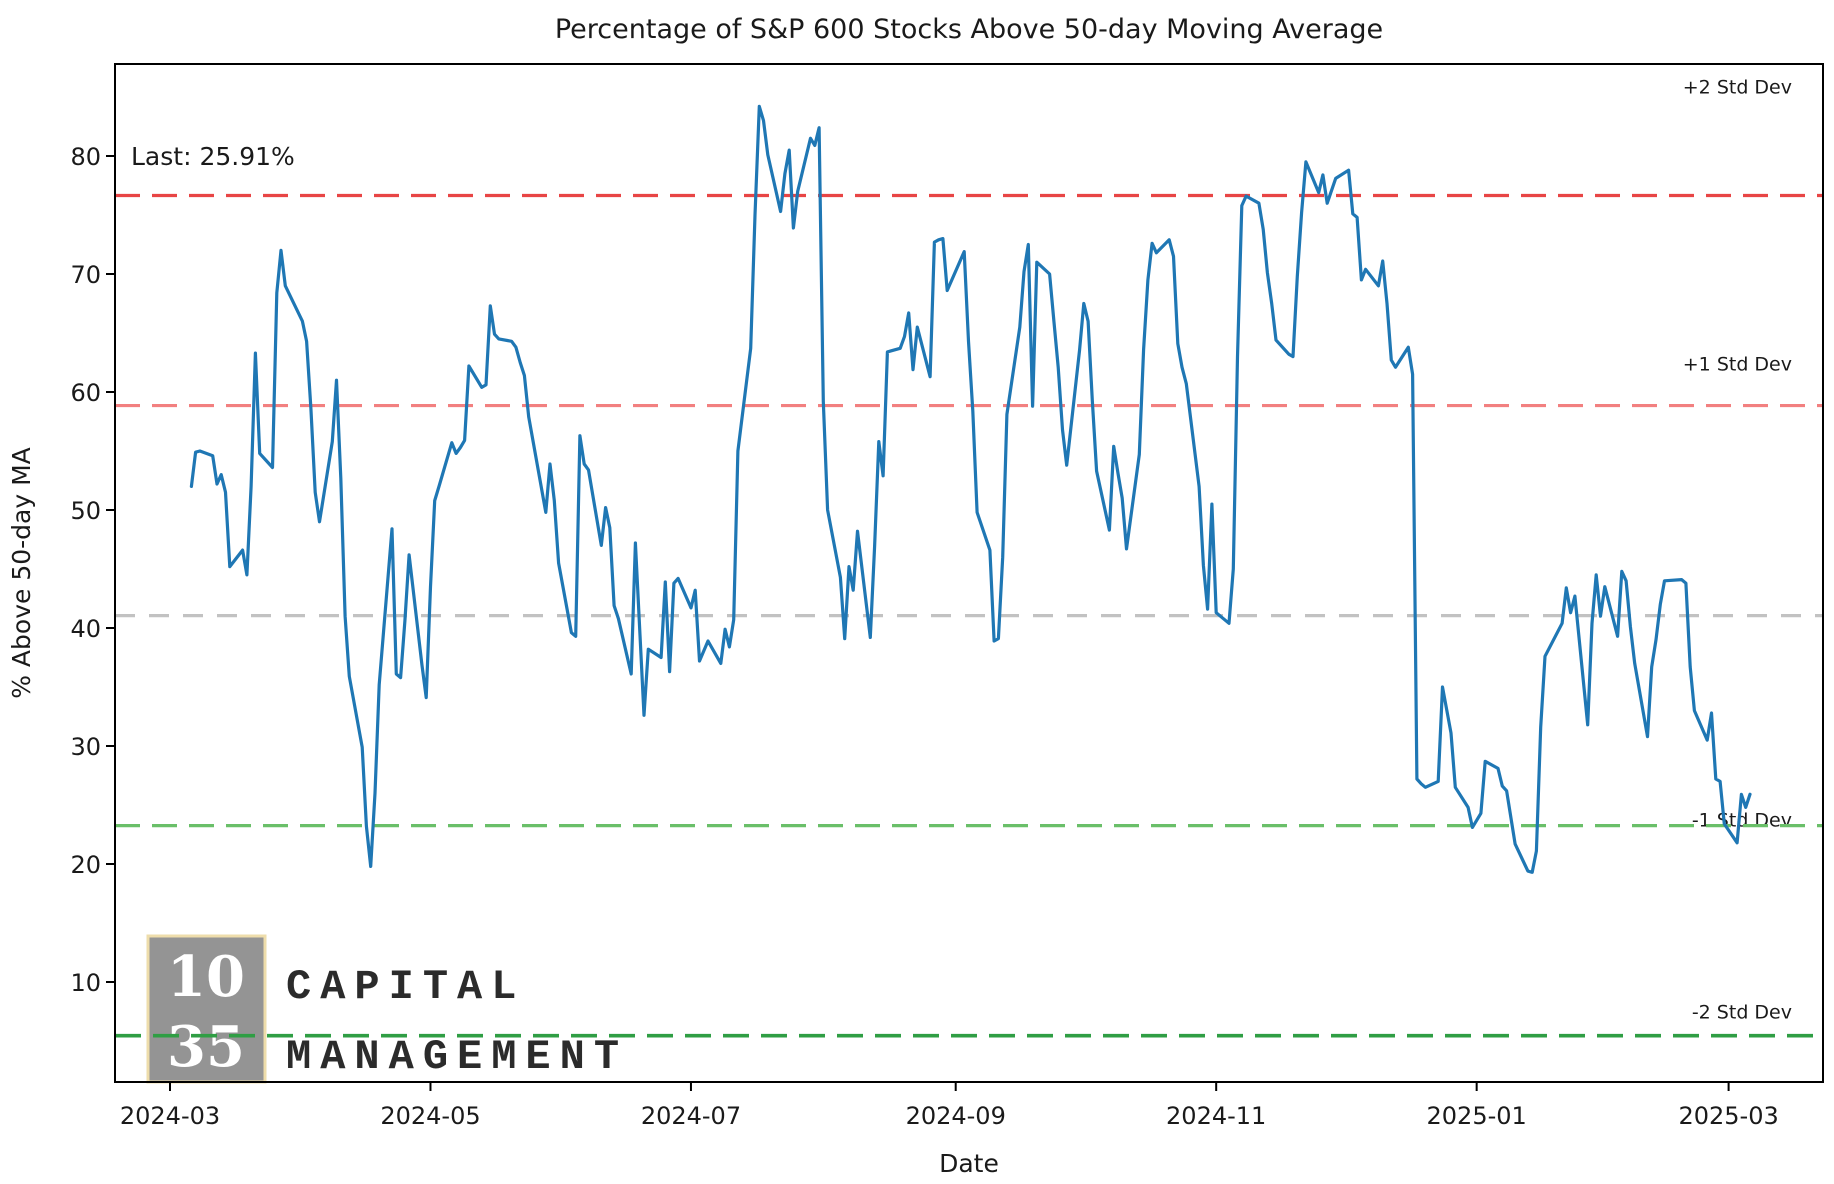 Image resolution: width=1834 pixels, height=1184 pixels. I want to click on logo-number-bottom: 35, so click(206, 1047).